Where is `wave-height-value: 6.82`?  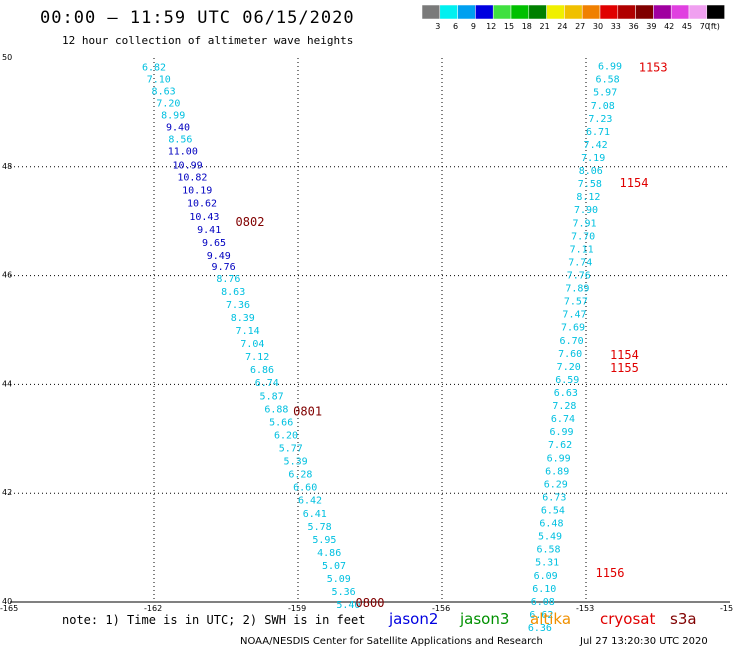
wave-height-value: 6.82 is located at coordinates (154, 68).